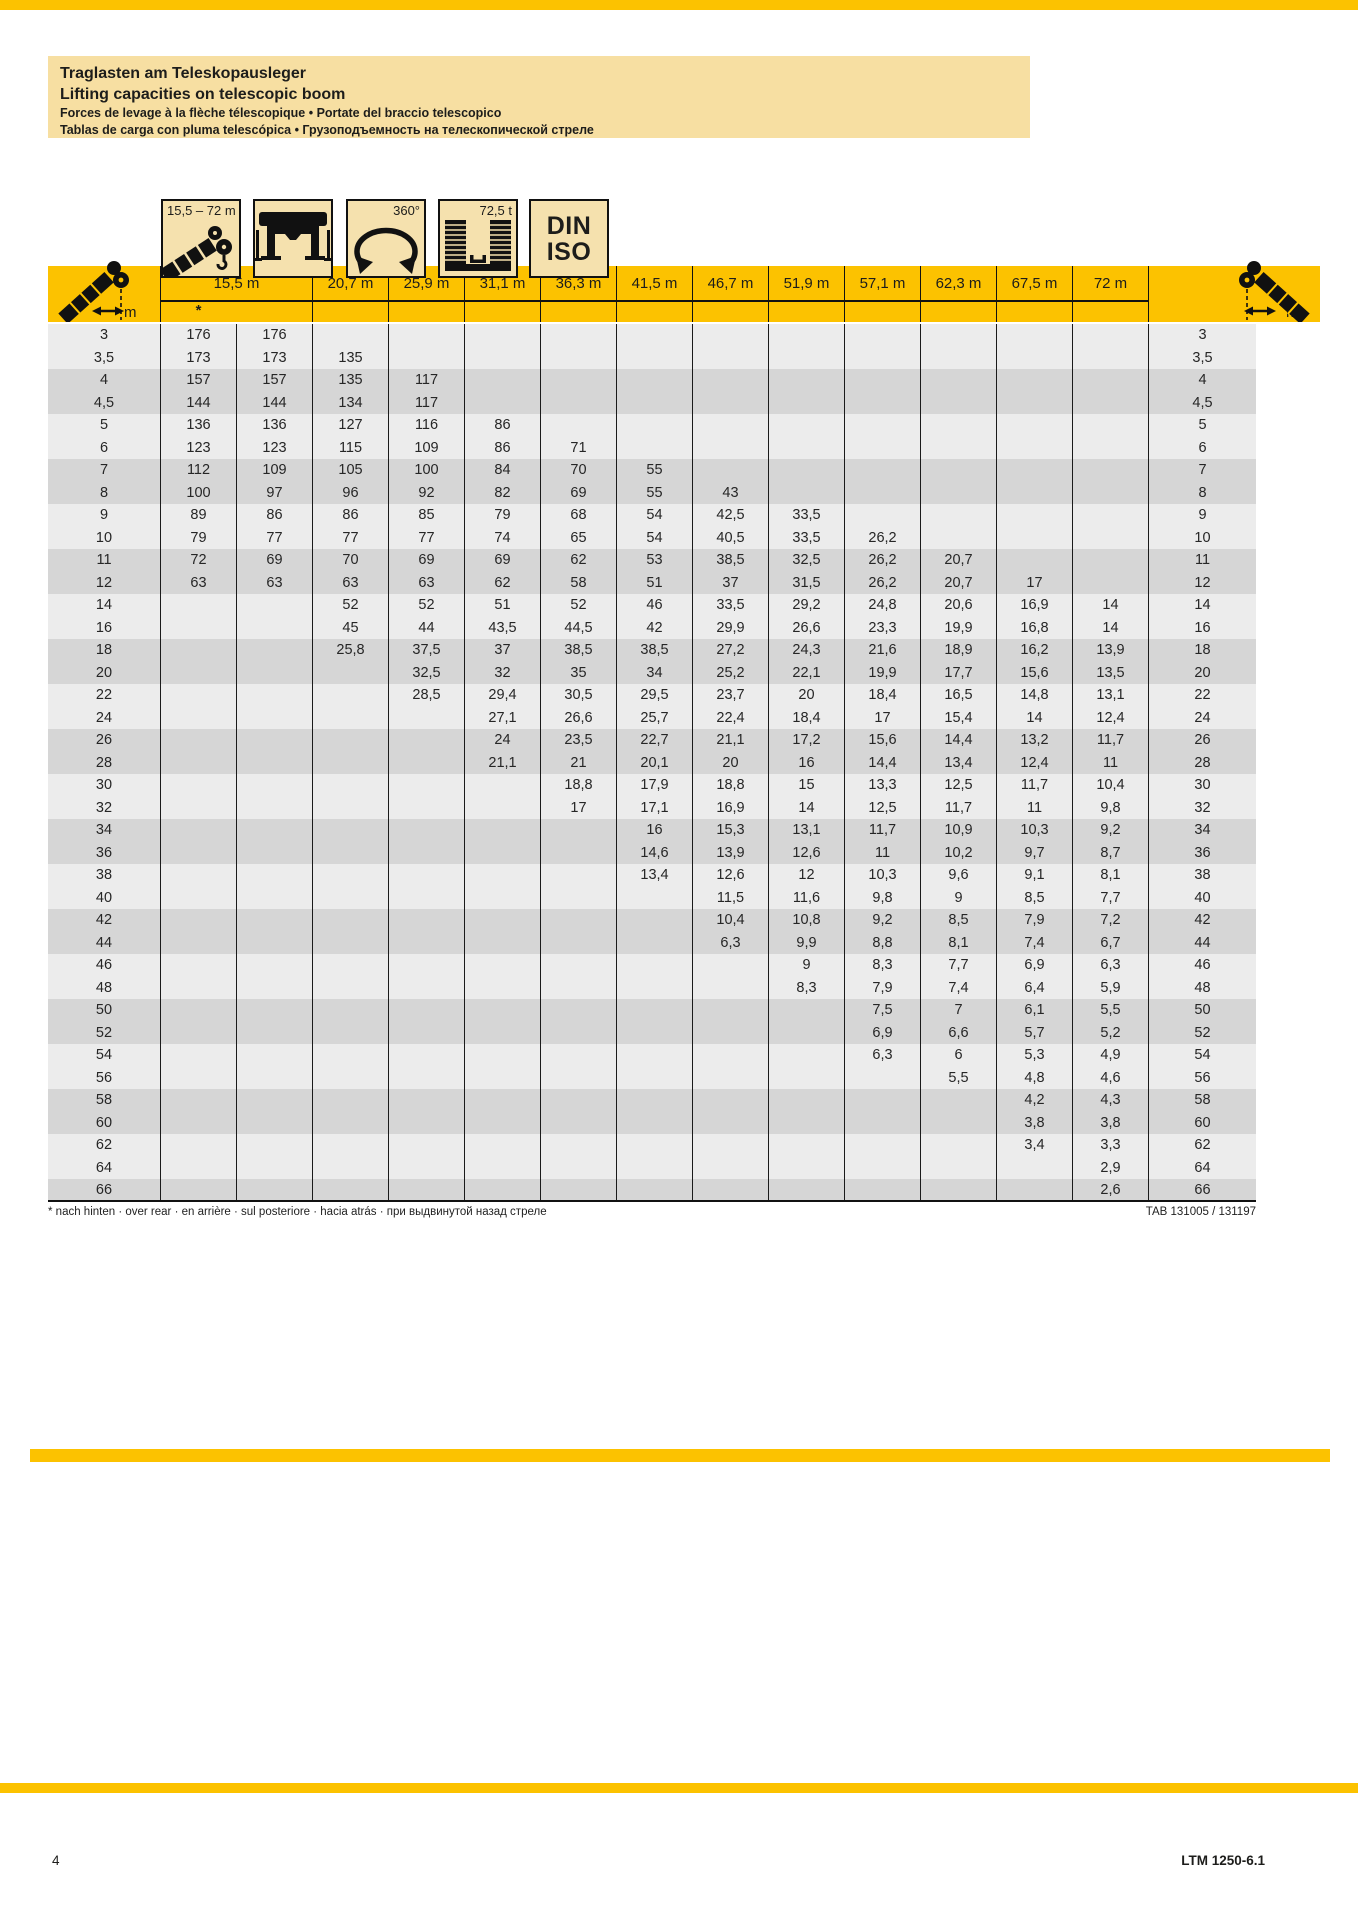 This screenshot has height=1920, width=1358. Describe the element at coordinates (1202, 470) in the screenshot. I see `radius-cell-right: 7` at that location.